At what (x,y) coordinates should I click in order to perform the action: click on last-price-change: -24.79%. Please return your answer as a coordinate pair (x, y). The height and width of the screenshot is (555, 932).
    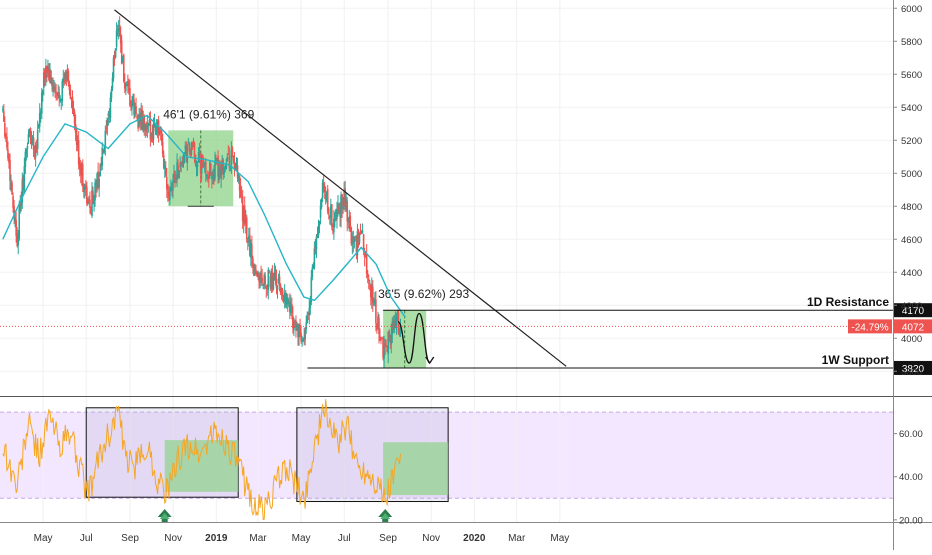
    Looking at the image, I should click on (869, 327).